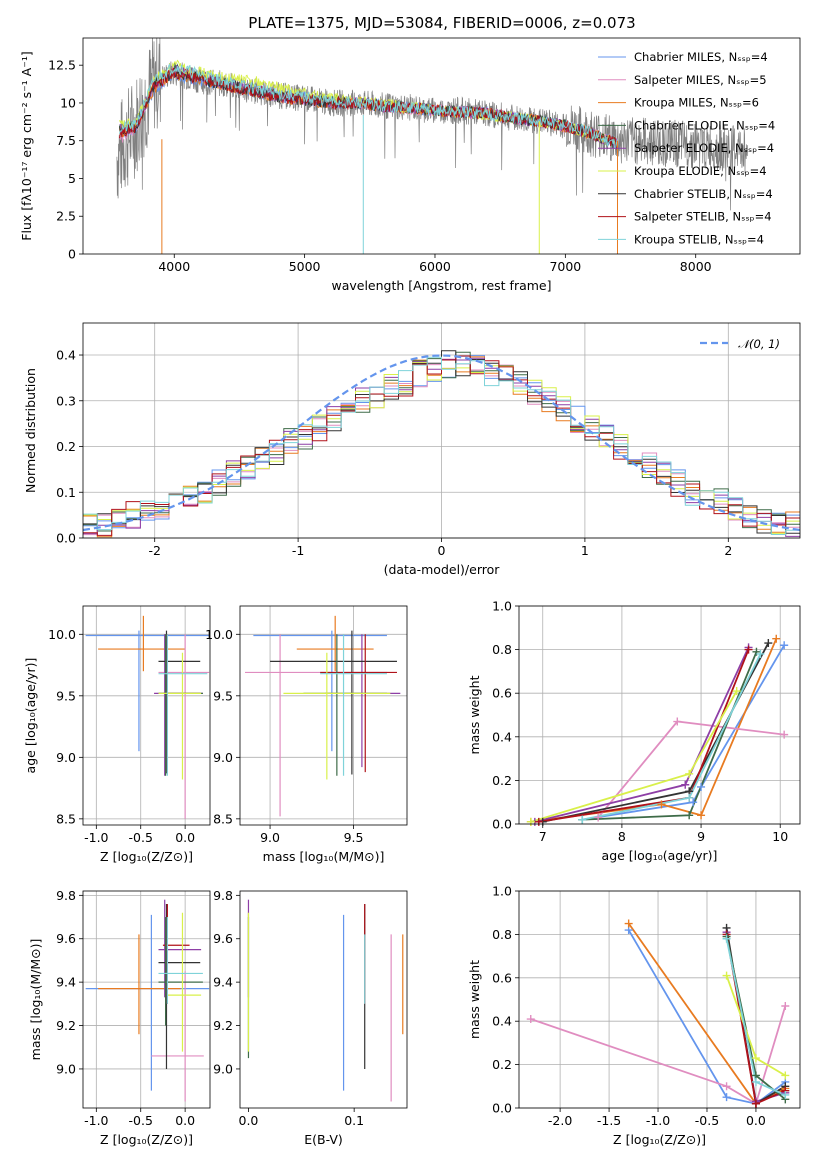 This screenshot has height=1170, width=819. Describe the element at coordinates (68, 102) in the screenshot. I see `spectrum-y-tick-label: 10` at that location.